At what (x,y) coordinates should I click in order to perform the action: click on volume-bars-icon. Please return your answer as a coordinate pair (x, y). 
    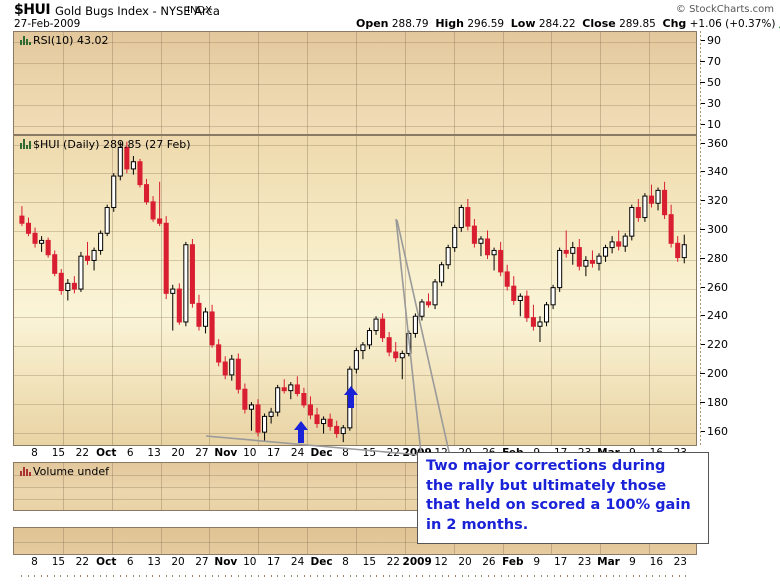
    Looking at the image, I should click on (25, 471).